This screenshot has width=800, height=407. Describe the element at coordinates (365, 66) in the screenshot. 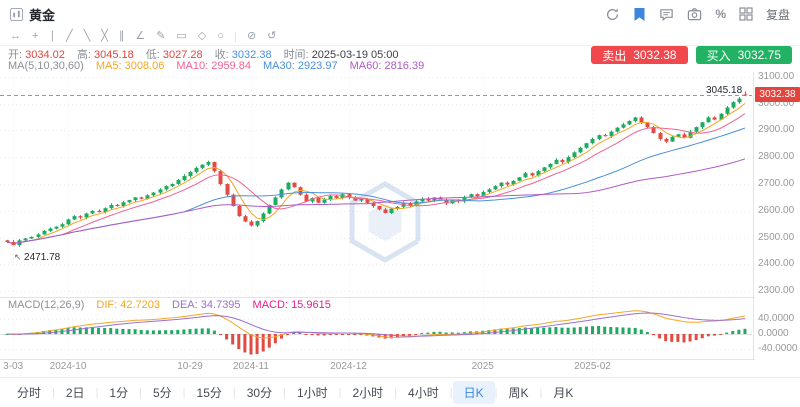

I see `ma60-label: MA60:` at that location.